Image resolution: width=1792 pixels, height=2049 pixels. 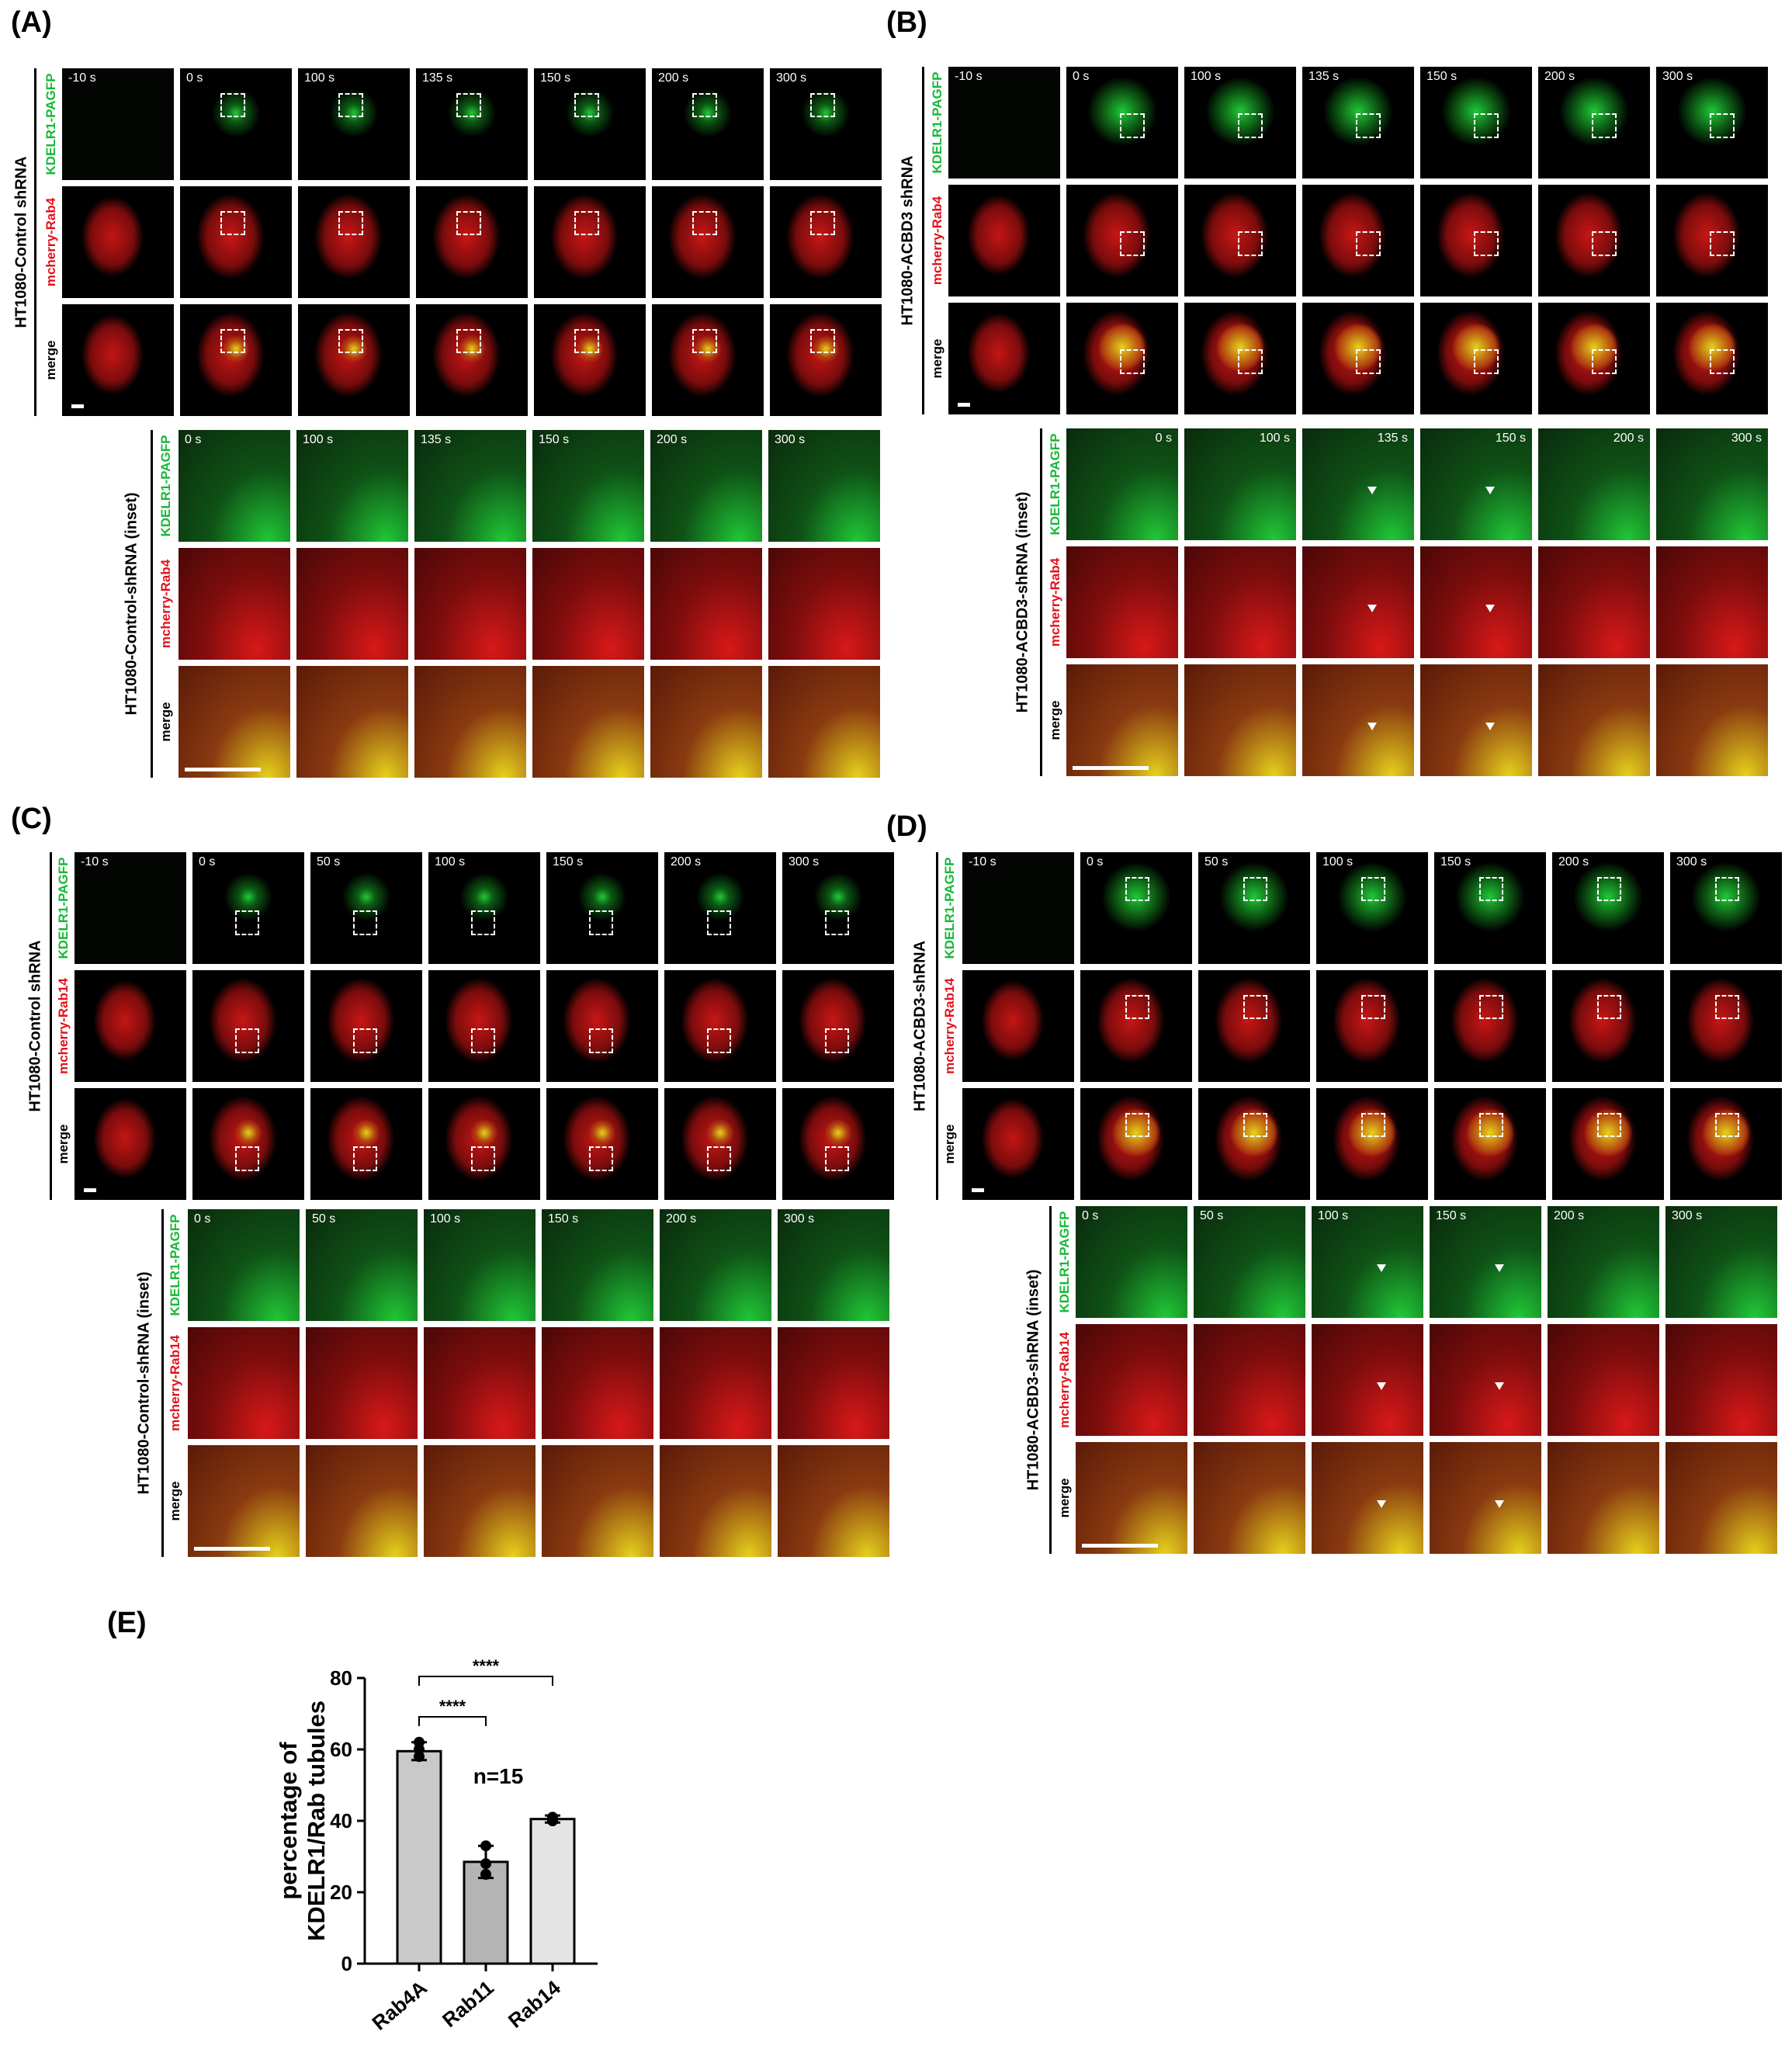 I want to click on significance-bracket, so click(x=485, y=1681).